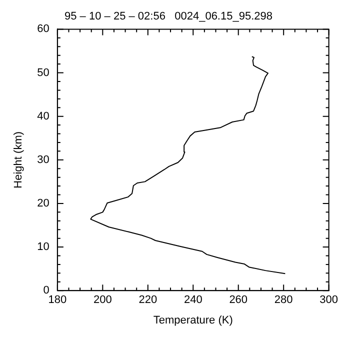  I want to click on y-tick-label: 10, so click(43, 247).